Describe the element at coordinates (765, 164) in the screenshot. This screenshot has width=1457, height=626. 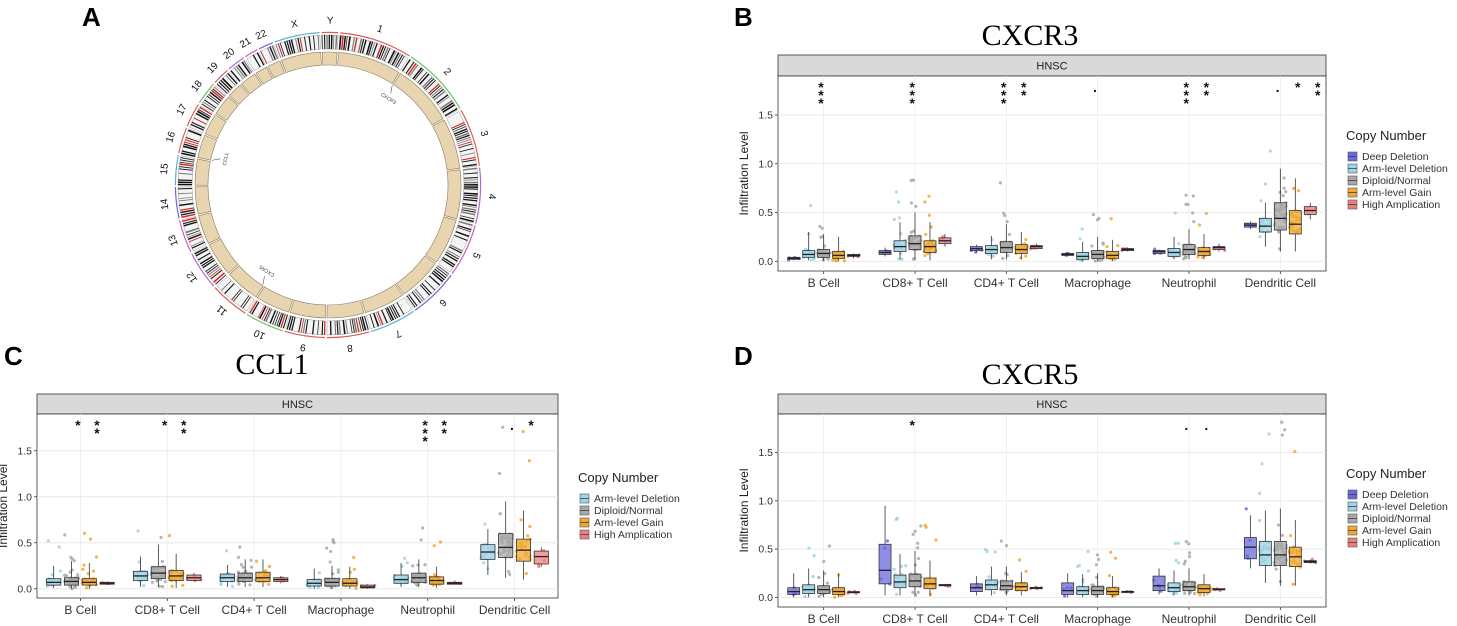
I see `y-tick-label: 1.0` at that location.